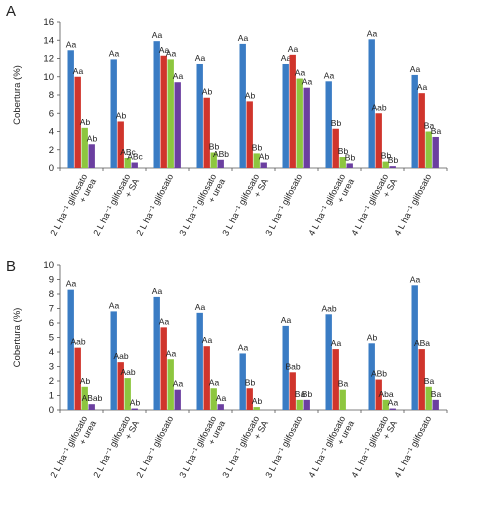  What do you see at coordinates (245, 449) in the screenshot?
I see `category-label: 3 L ha⁻¹ glifosato+ SA` at bounding box center [245, 449].